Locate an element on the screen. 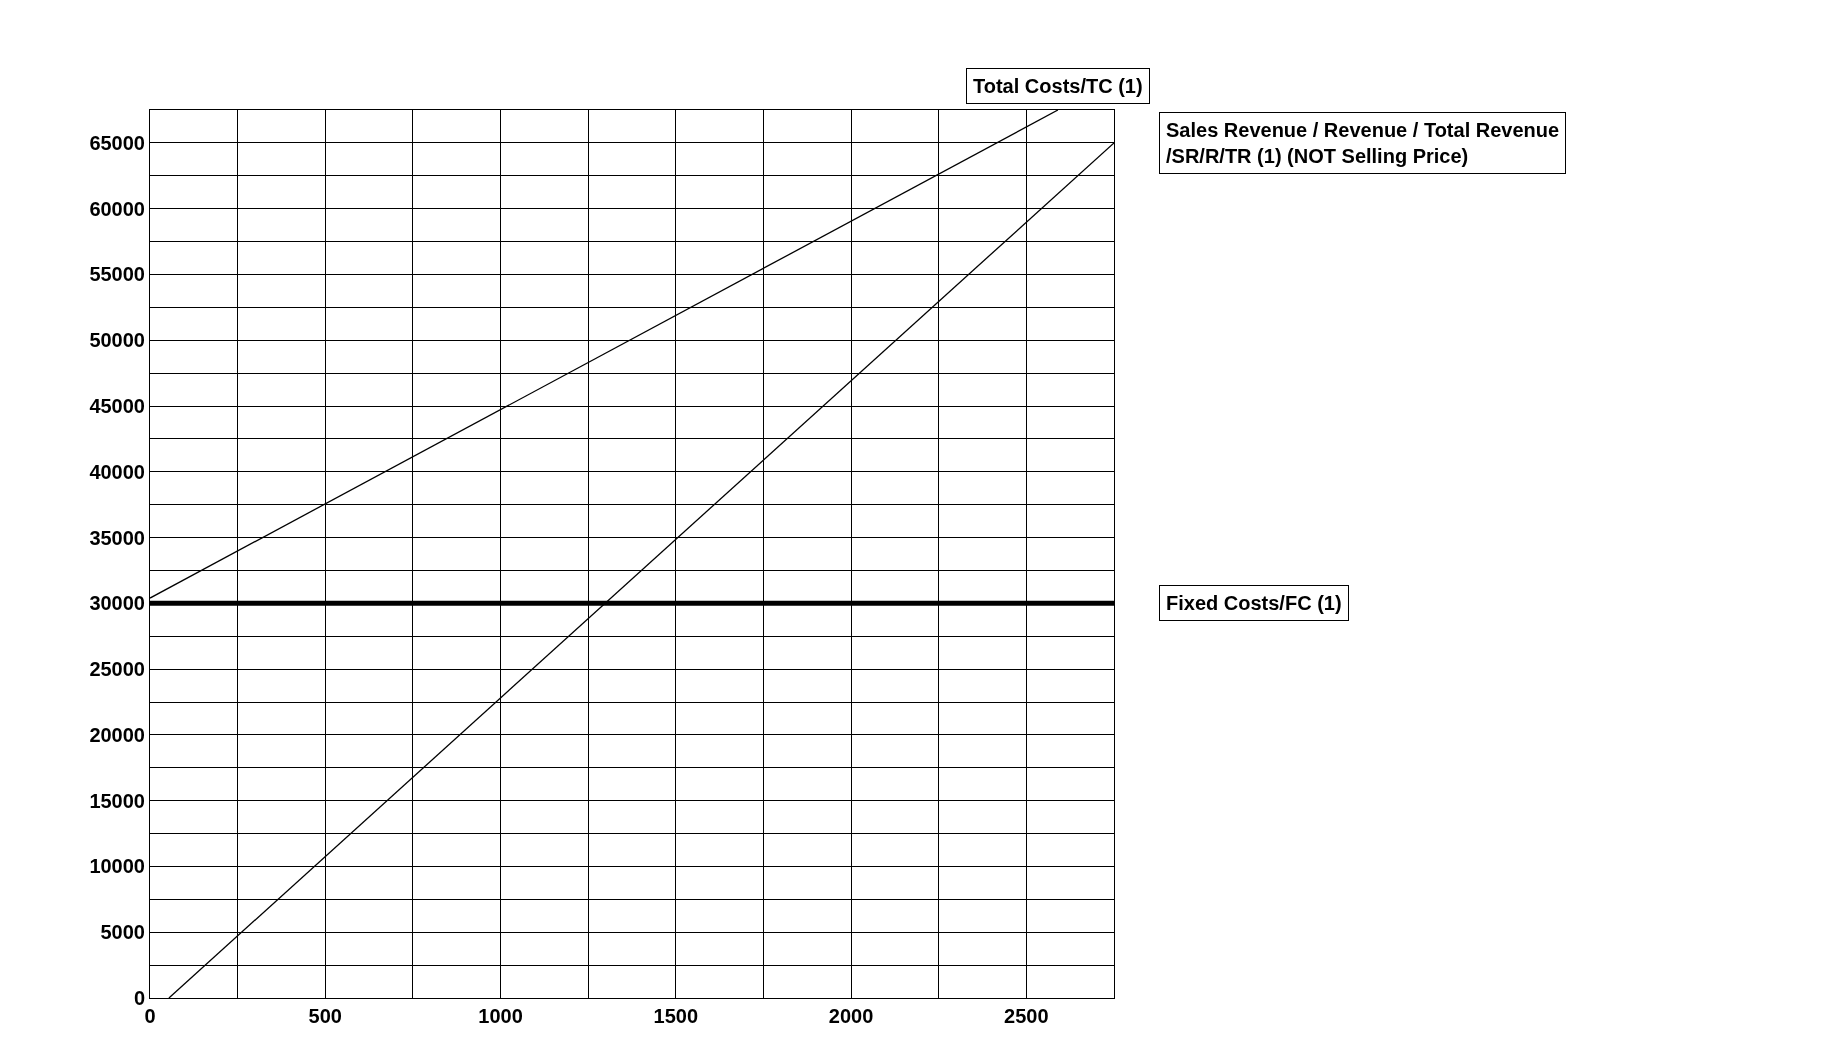 This screenshot has width=1834, height=1058. y-tick-label: 5000 is located at coordinates (122, 932).